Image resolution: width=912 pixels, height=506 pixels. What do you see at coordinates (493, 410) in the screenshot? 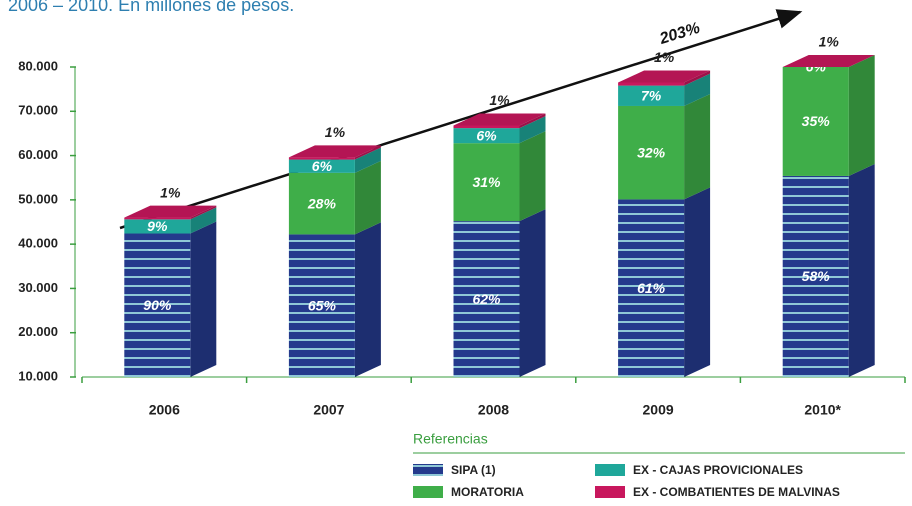
I see `x-tick-label: 2008` at bounding box center [493, 410].